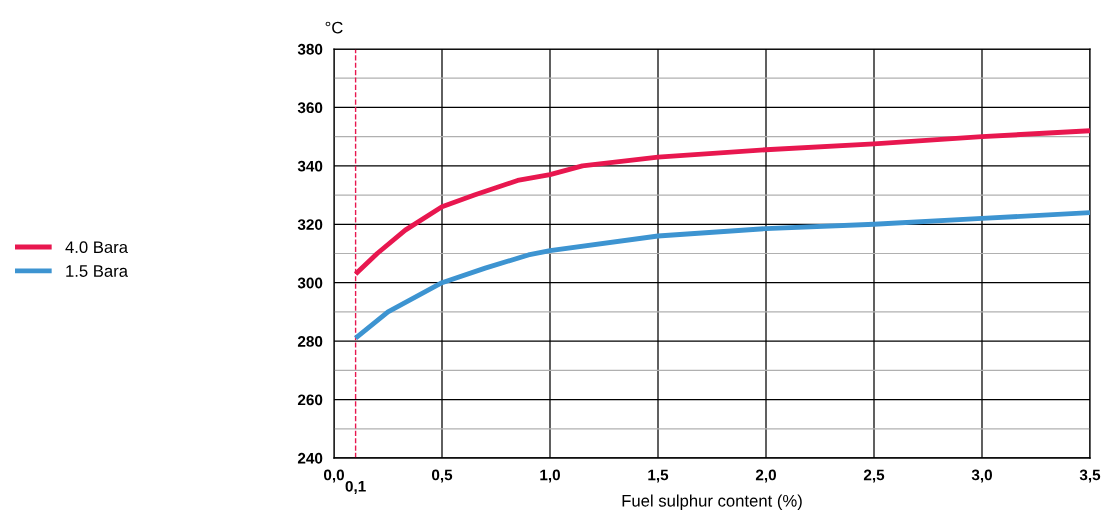 This screenshot has width=1108, height=521. I want to click on x-tick-label: 0,5, so click(442, 476).